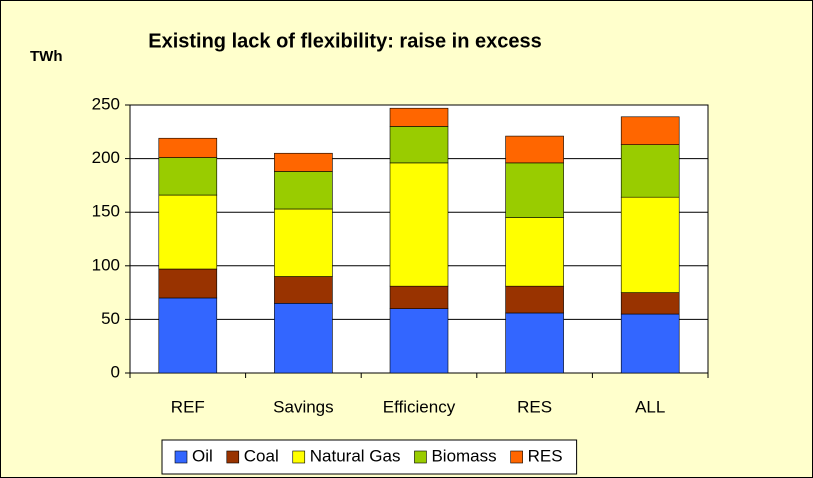 This screenshot has width=813, height=478. What do you see at coordinates (303, 406) in the screenshot?
I see `x-tick-label: Savings` at bounding box center [303, 406].